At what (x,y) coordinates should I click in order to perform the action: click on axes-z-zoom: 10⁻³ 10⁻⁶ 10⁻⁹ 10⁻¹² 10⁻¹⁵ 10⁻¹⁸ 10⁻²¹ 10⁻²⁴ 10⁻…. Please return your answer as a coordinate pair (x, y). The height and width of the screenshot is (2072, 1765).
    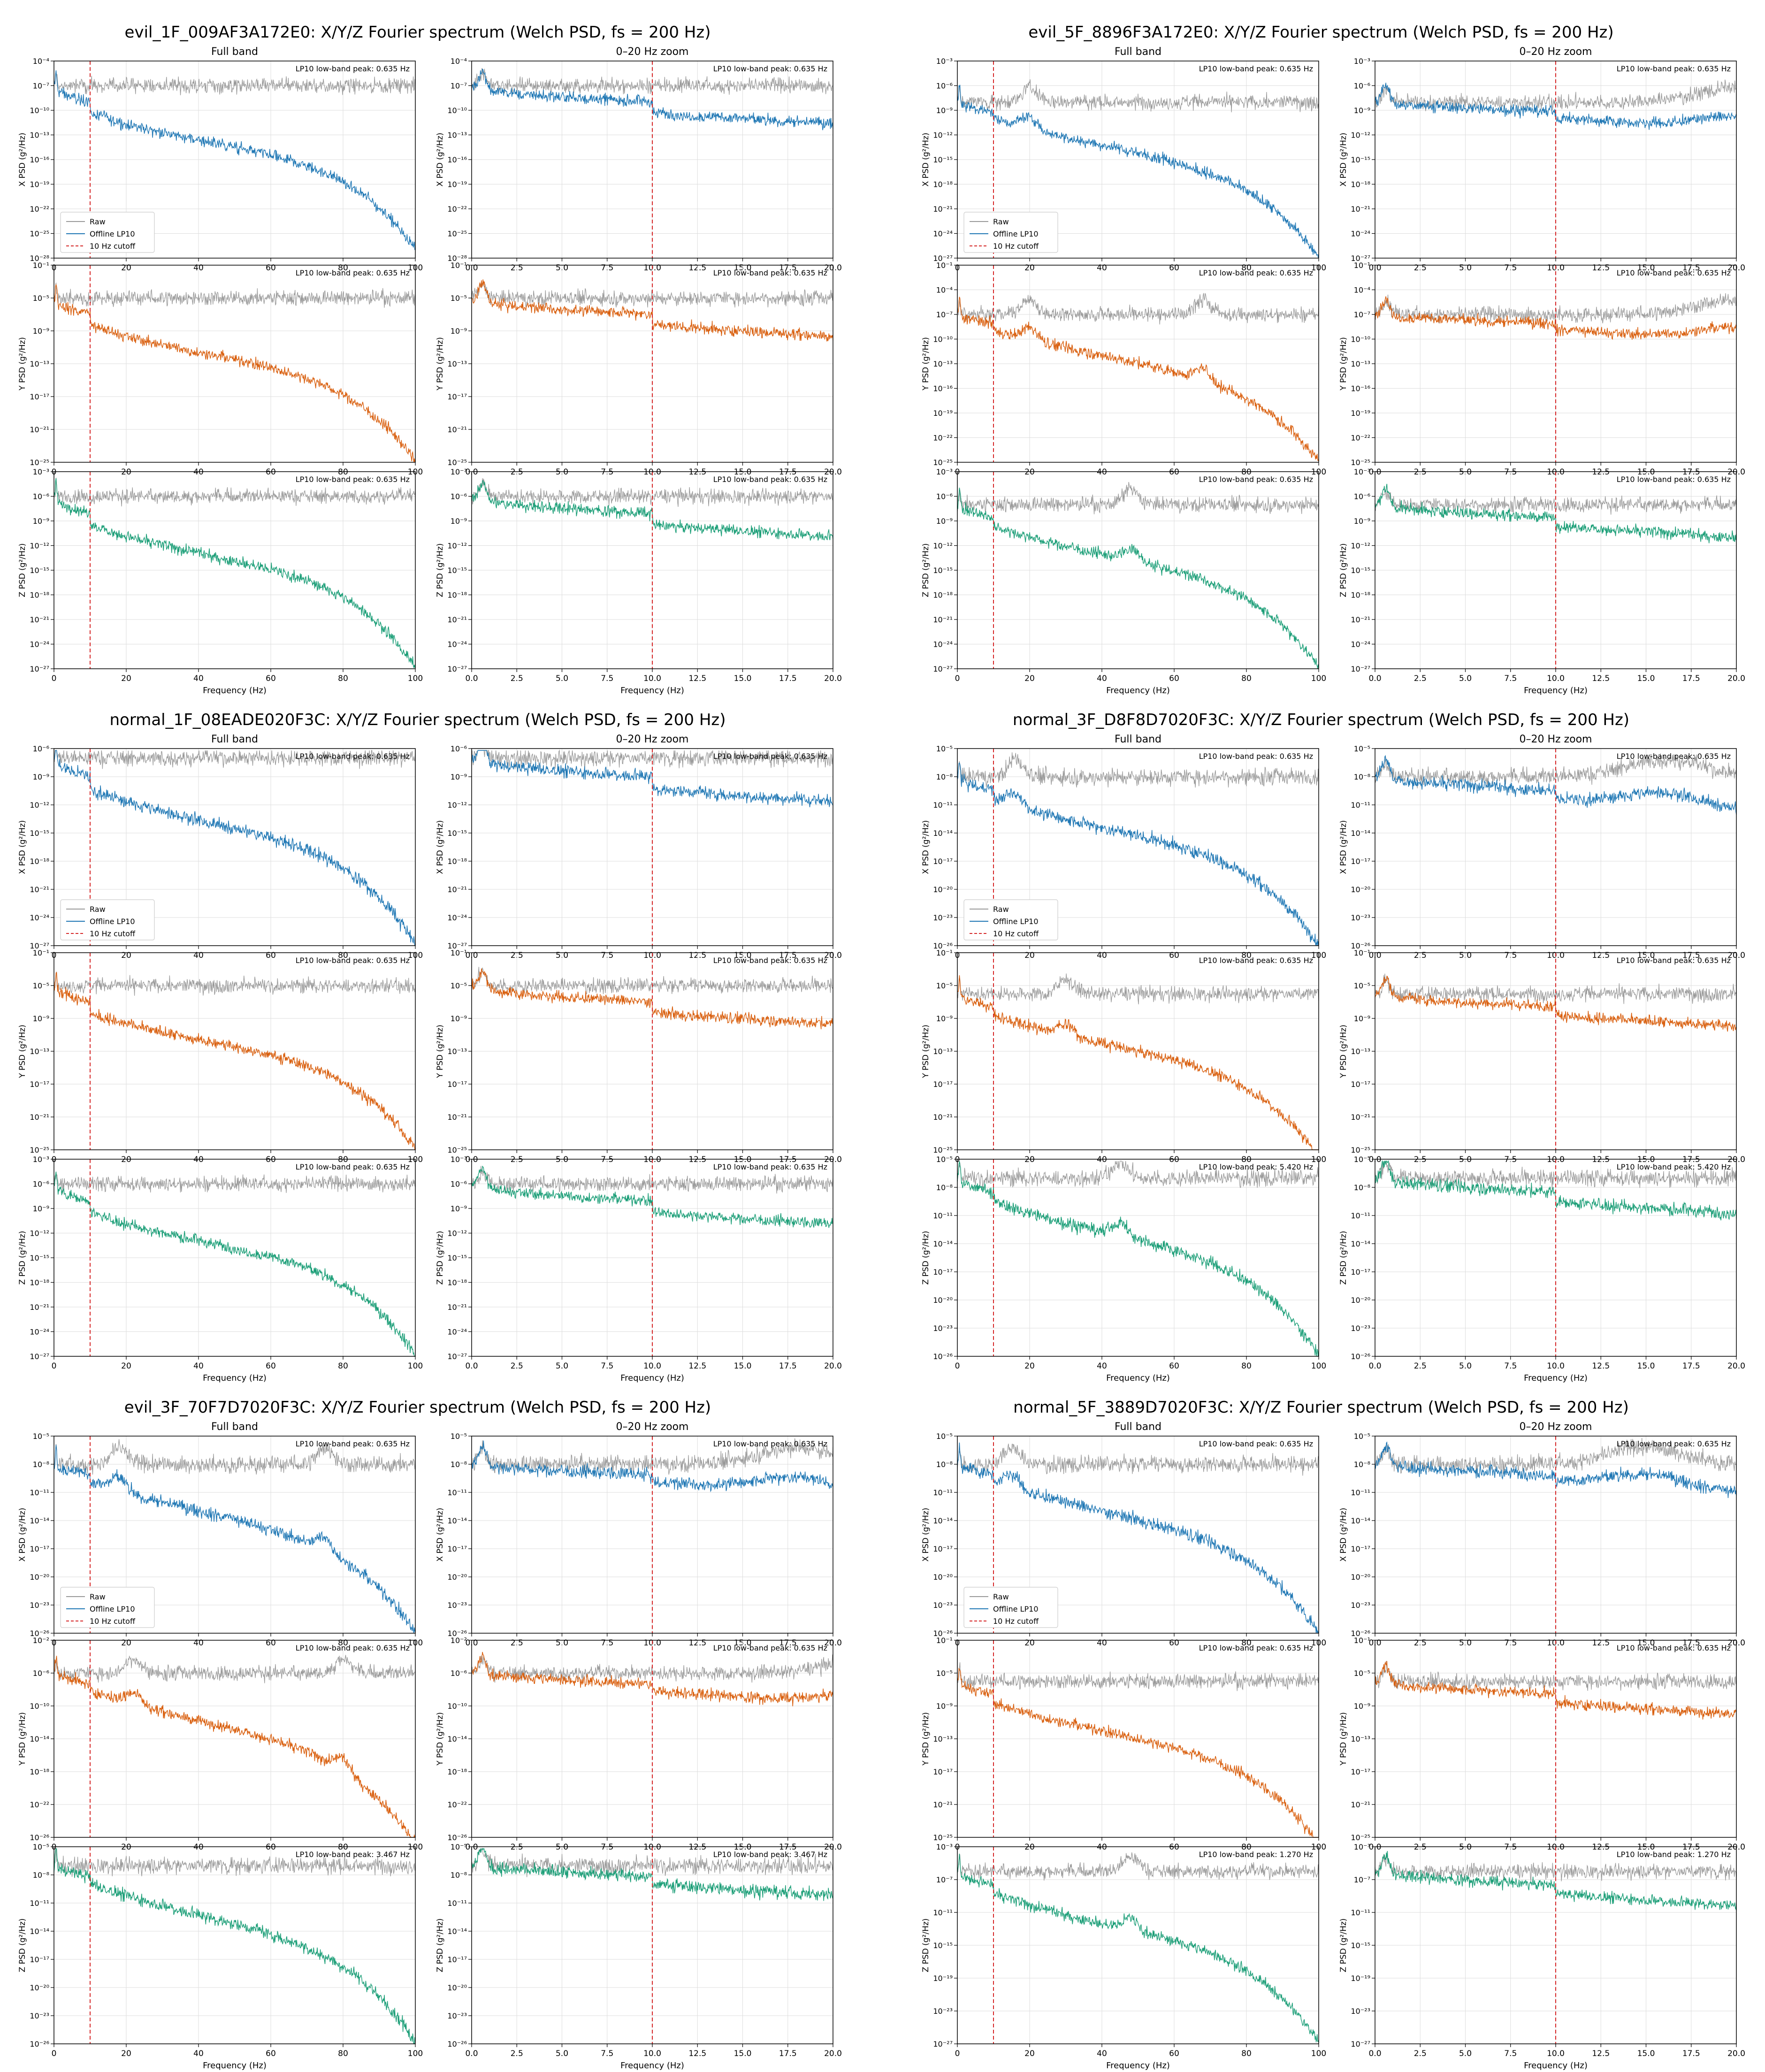
    Looking at the image, I should click on (639, 1269).